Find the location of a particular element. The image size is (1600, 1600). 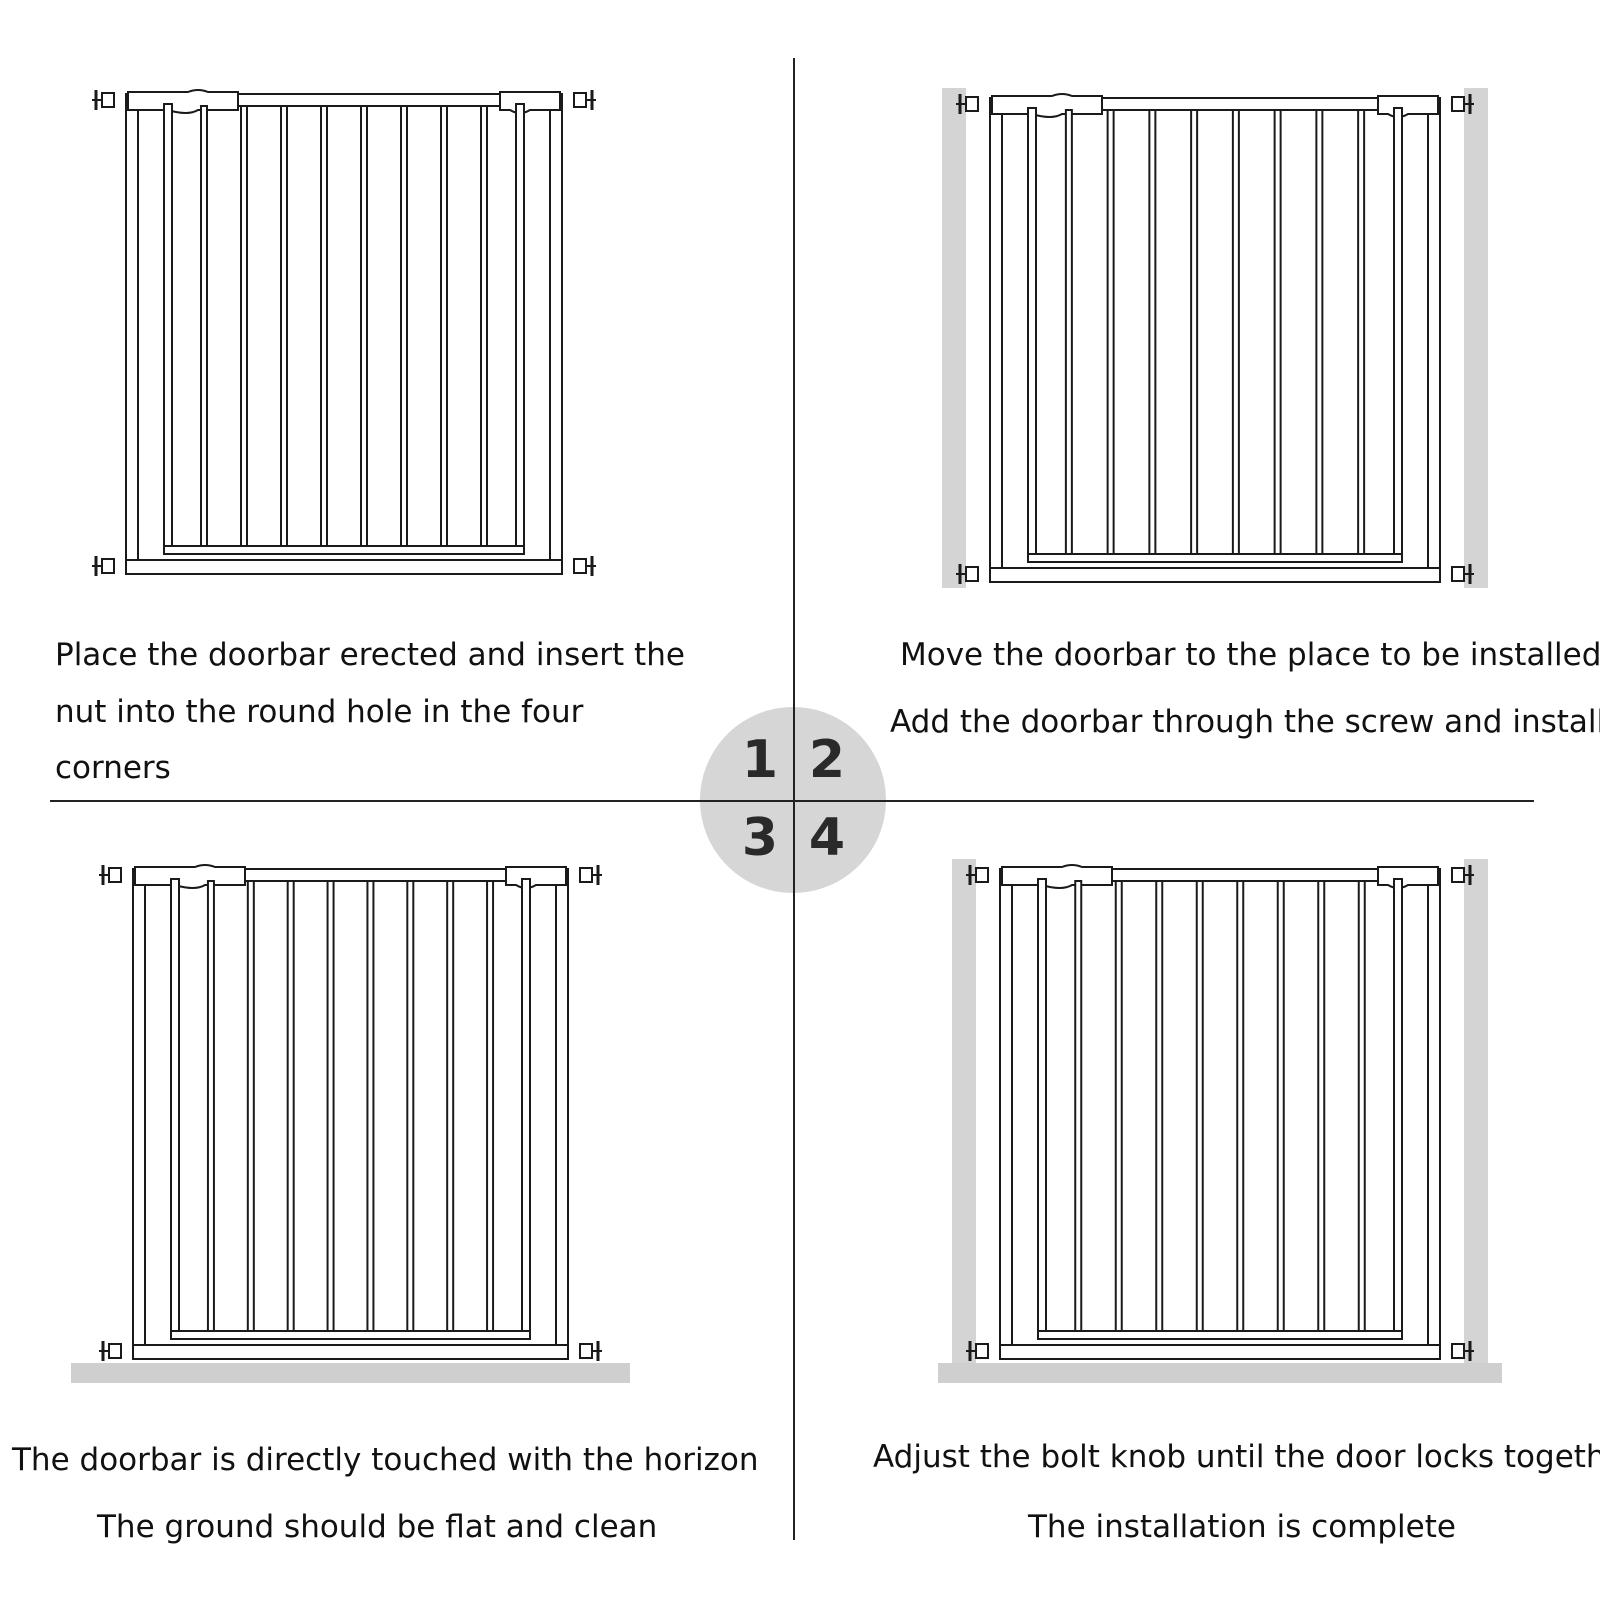

vertical-divider is located at coordinates (794, 799).